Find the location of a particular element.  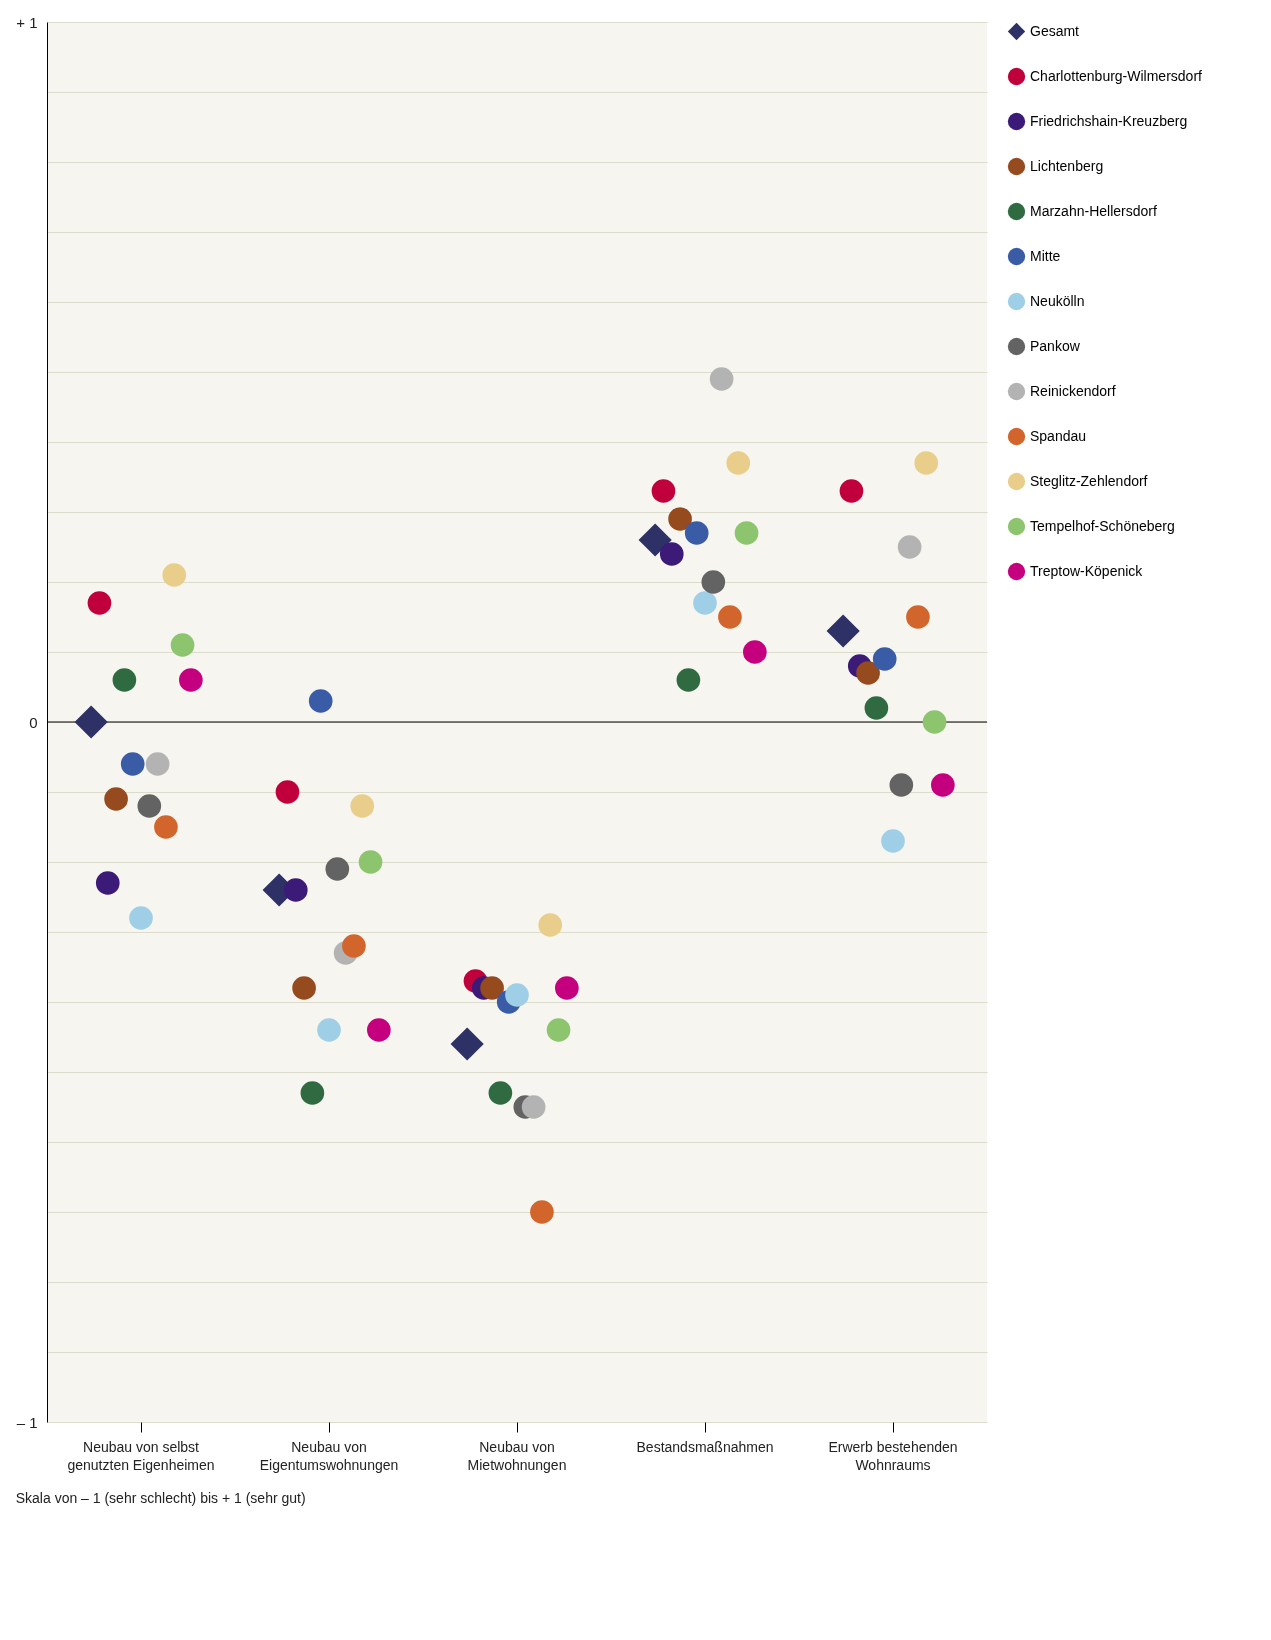

legend-label: Neukölln is located at coordinates (1057, 300).